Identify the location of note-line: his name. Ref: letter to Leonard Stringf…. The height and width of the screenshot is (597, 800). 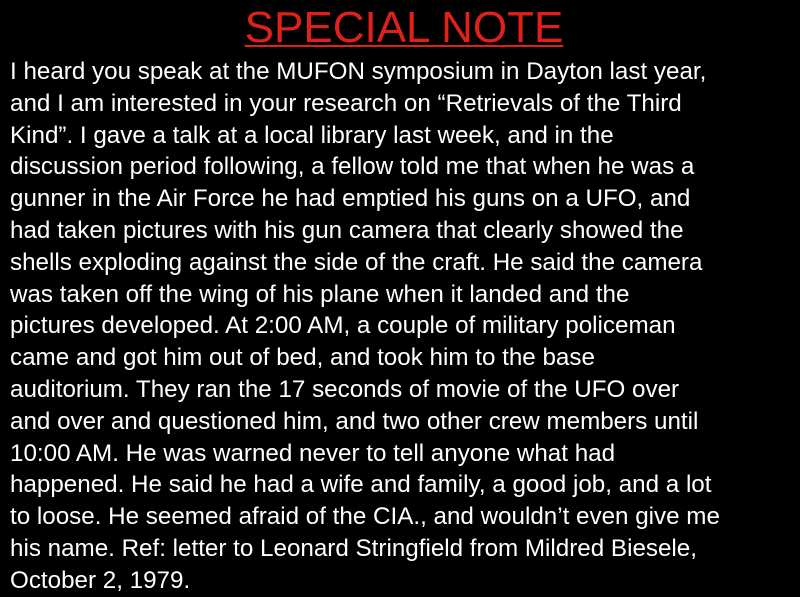
(353, 548).